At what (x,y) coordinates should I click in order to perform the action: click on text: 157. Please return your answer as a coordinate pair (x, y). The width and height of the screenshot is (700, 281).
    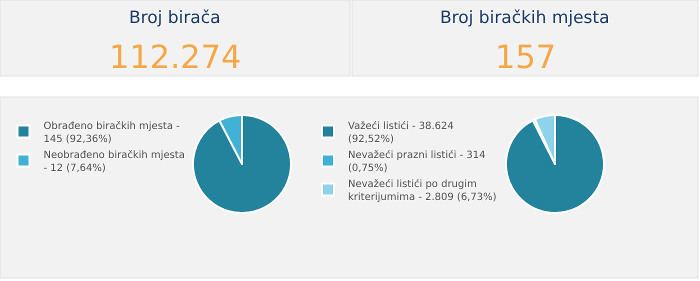
    Looking at the image, I should click on (525, 57).